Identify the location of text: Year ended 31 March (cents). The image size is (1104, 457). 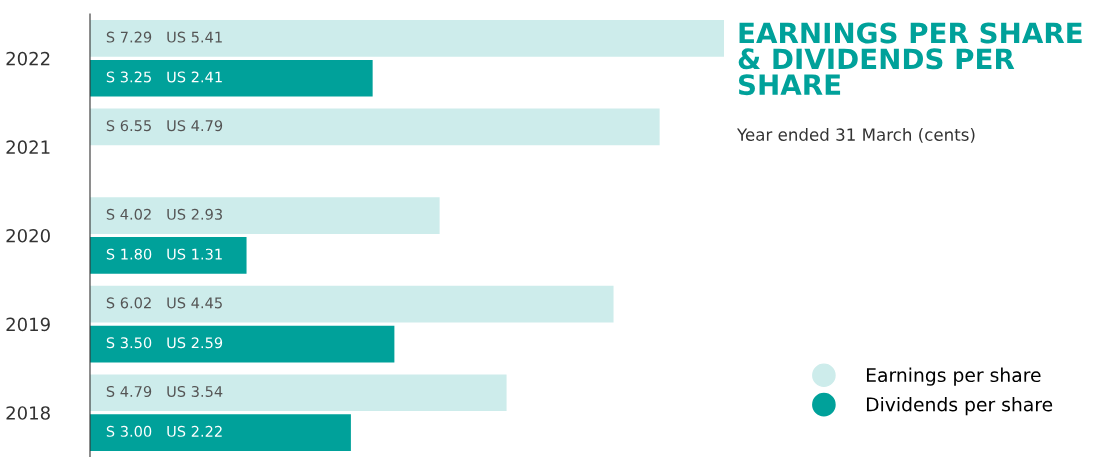
(855, 135).